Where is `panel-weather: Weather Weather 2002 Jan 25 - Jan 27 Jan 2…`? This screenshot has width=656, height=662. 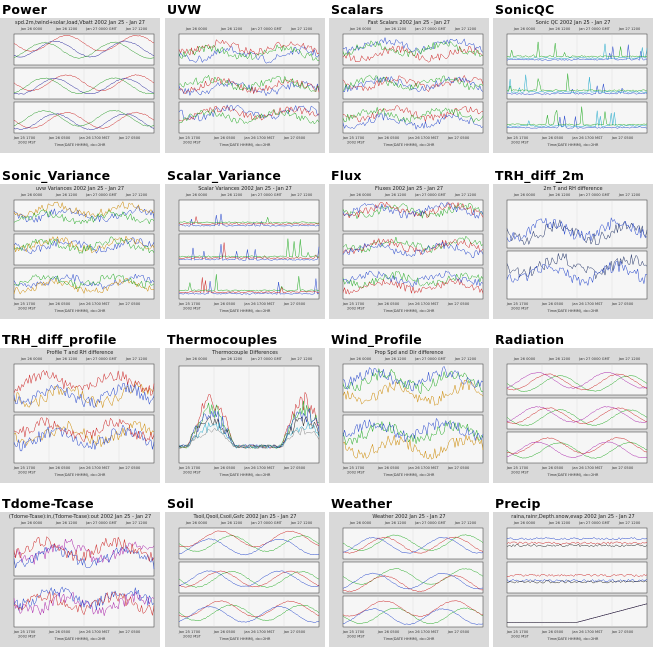
panel-weather: Weather Weather 2002 Jan 25 - Jan 27 Jan 2… is located at coordinates (410, 573).